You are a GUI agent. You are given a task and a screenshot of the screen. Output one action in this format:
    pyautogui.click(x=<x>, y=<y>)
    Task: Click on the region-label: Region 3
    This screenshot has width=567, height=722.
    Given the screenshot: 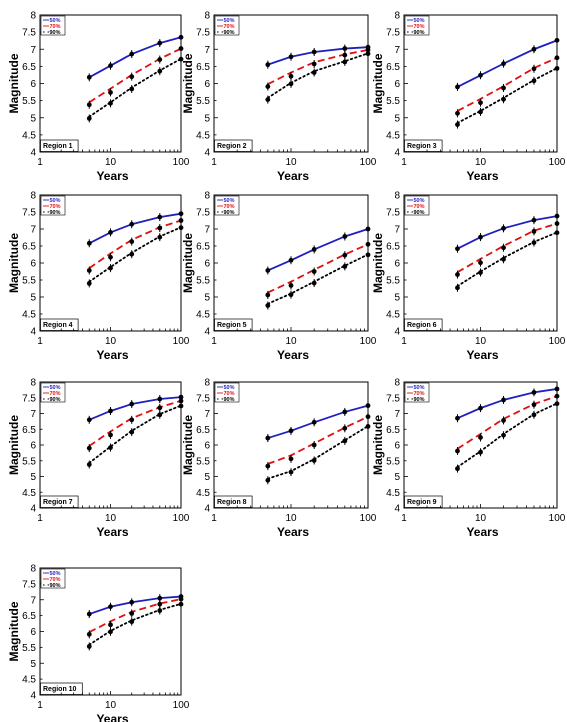 What is the action you would take?
    pyautogui.click(x=422, y=146)
    